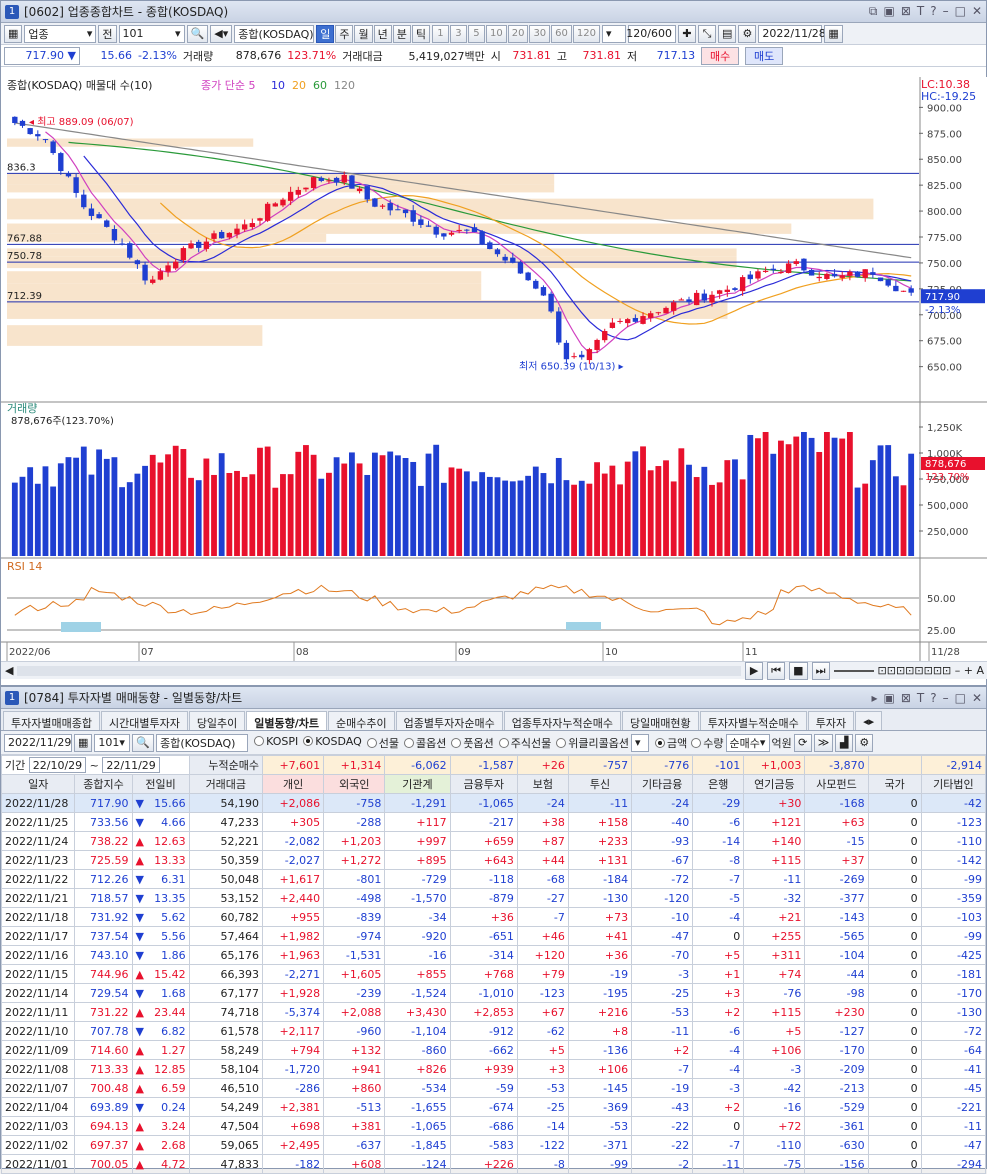  Describe the element at coordinates (363, 33) in the screenshot. I see `period-button: 월` at that location.